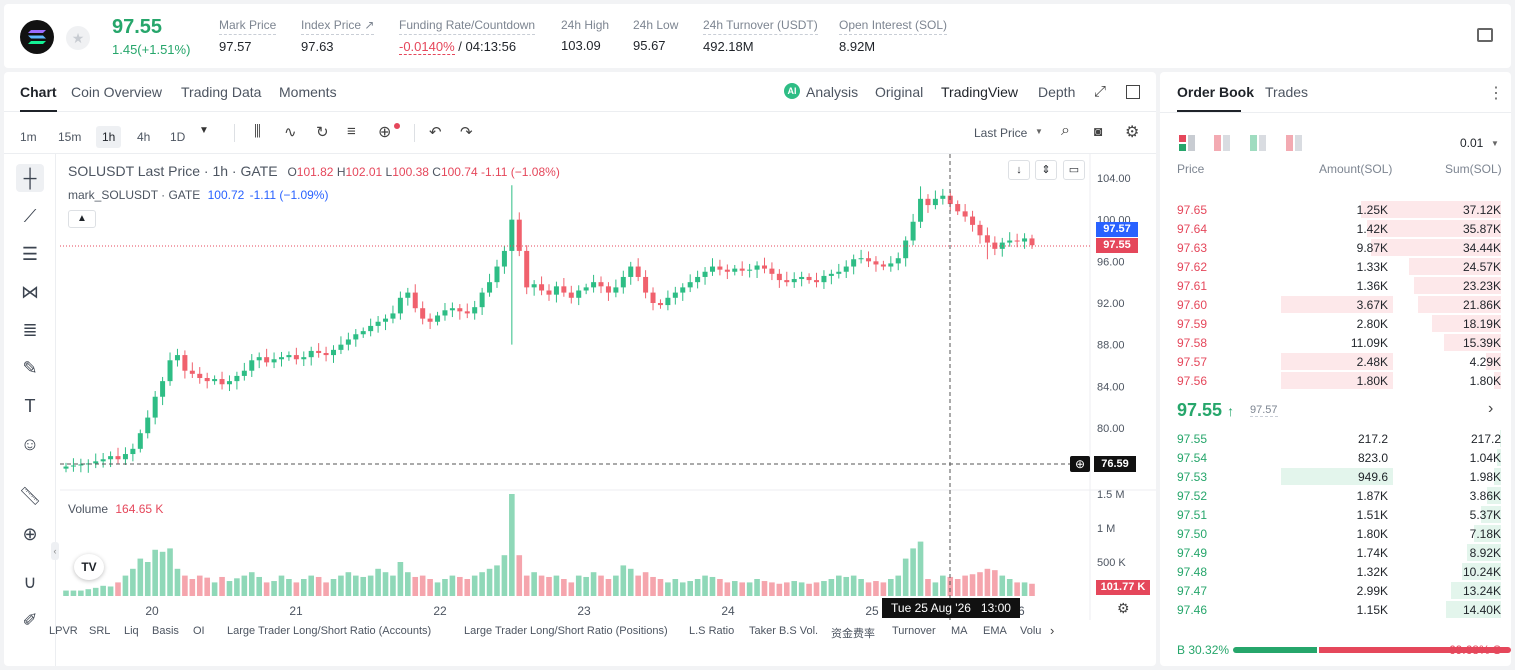 This screenshot has width=1515, height=670. What do you see at coordinates (117, 92) in the screenshot?
I see `tab-coin-overview: Coin Overview` at bounding box center [117, 92].